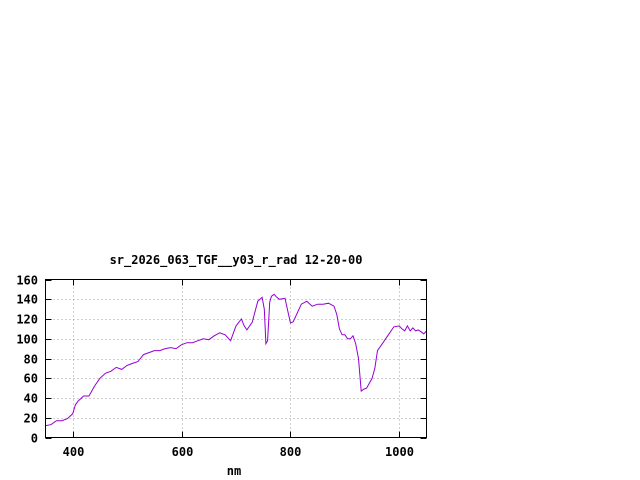 The image size is (640, 480). What do you see at coordinates (236, 260) in the screenshot?
I see `chart-title: sr_2026_063_TGF__y03_r_rad 12-20-00` at bounding box center [236, 260].